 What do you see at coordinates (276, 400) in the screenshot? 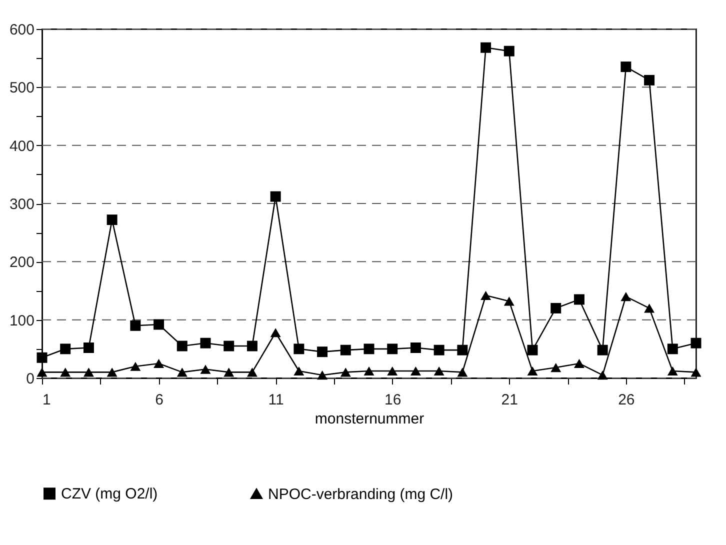
I see `x-tick-label: 11` at bounding box center [276, 400].